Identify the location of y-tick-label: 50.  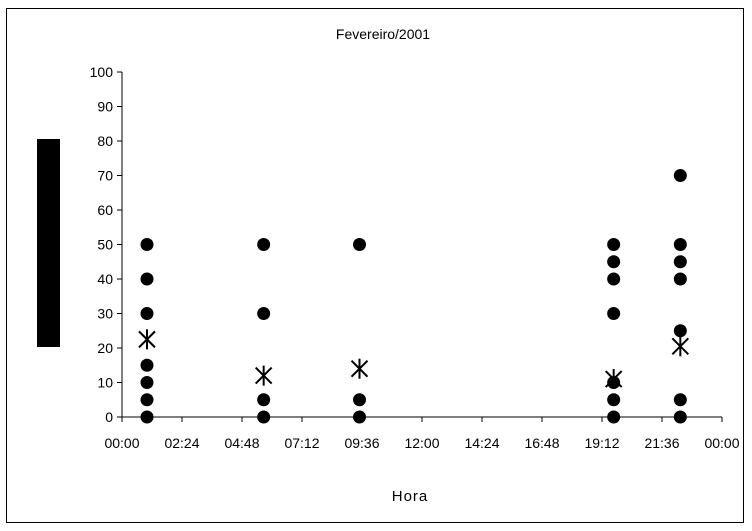
(105, 245).